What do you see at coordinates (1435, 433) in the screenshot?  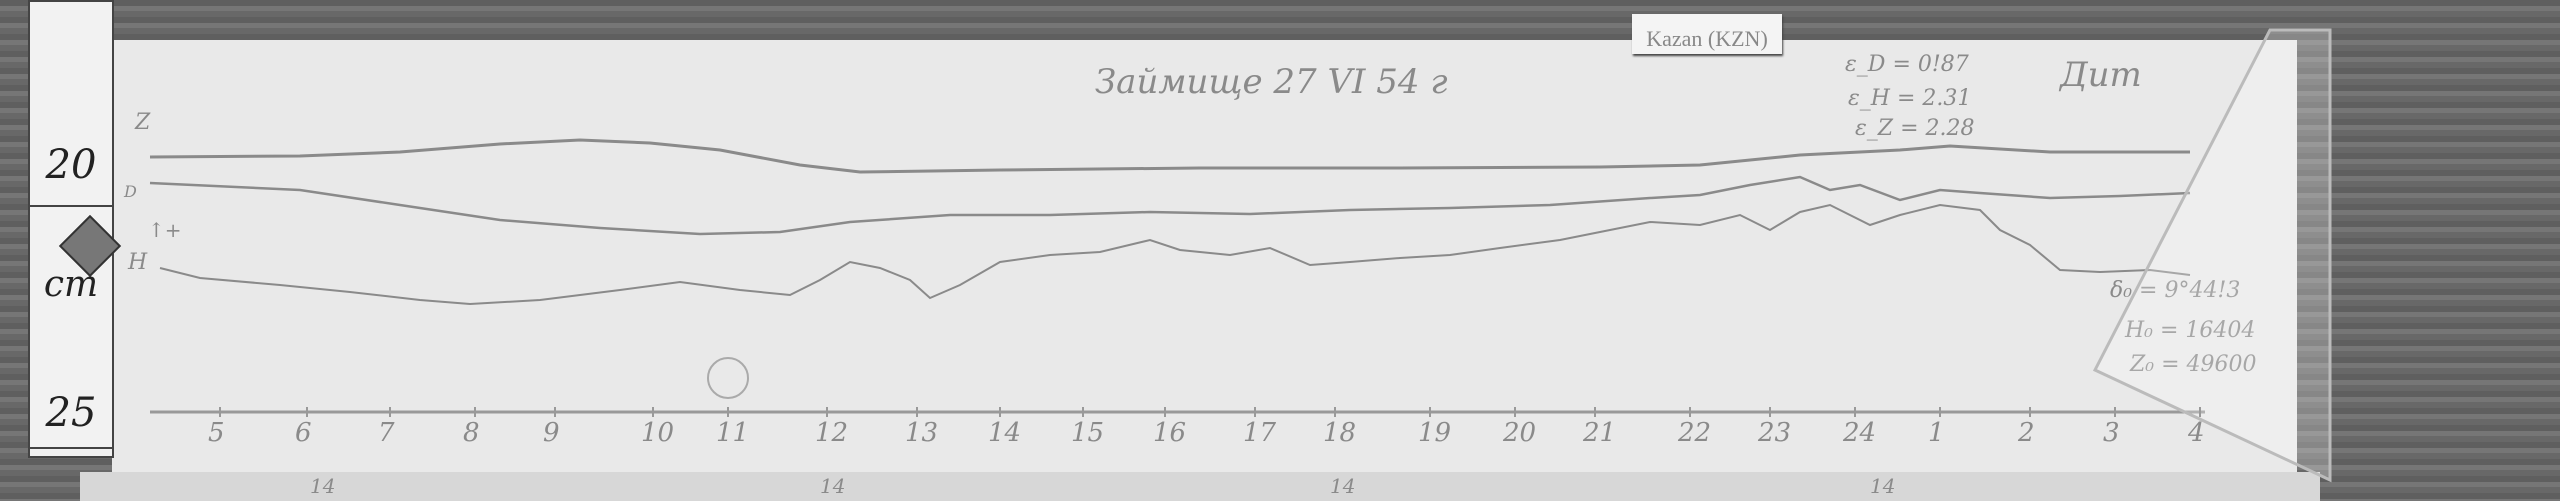 I see `hour-label: 19` at bounding box center [1435, 433].